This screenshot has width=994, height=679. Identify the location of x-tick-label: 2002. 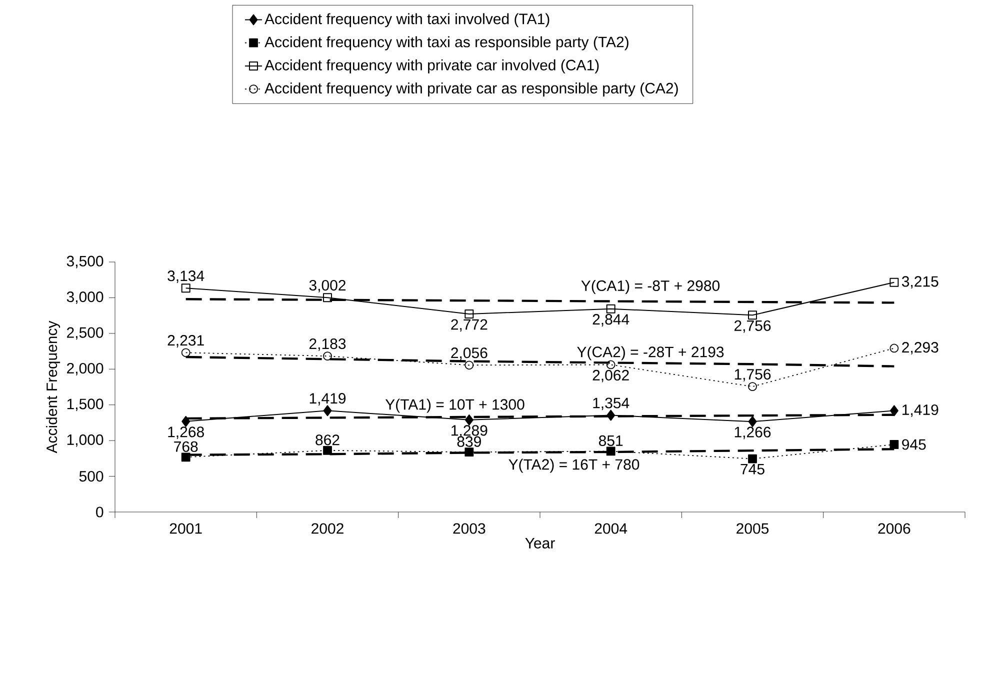
(328, 528).